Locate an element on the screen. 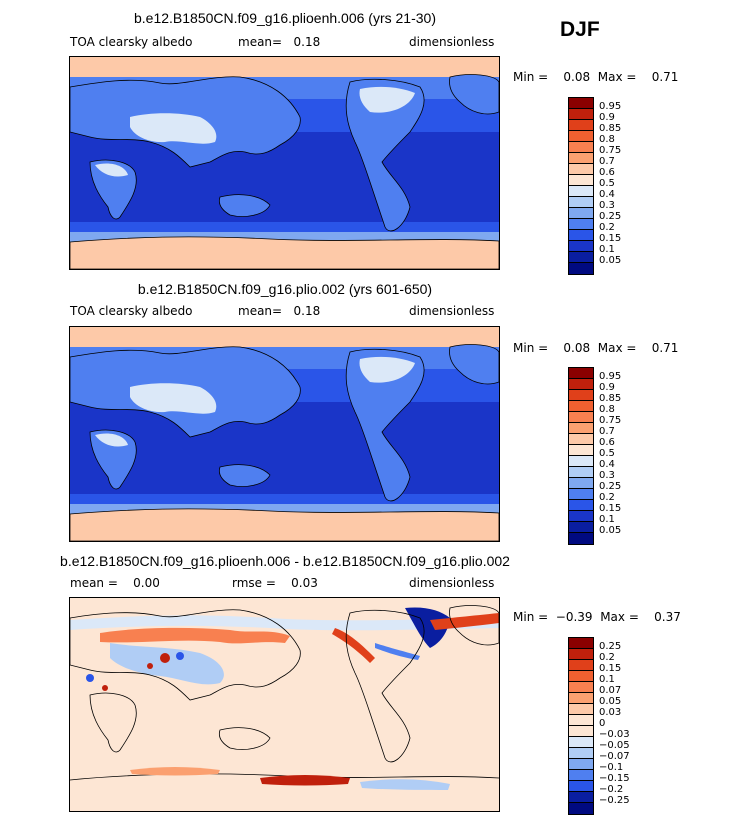 This screenshot has height=822, width=733. panel1-units-label: dimensionless is located at coordinates (452, 42).